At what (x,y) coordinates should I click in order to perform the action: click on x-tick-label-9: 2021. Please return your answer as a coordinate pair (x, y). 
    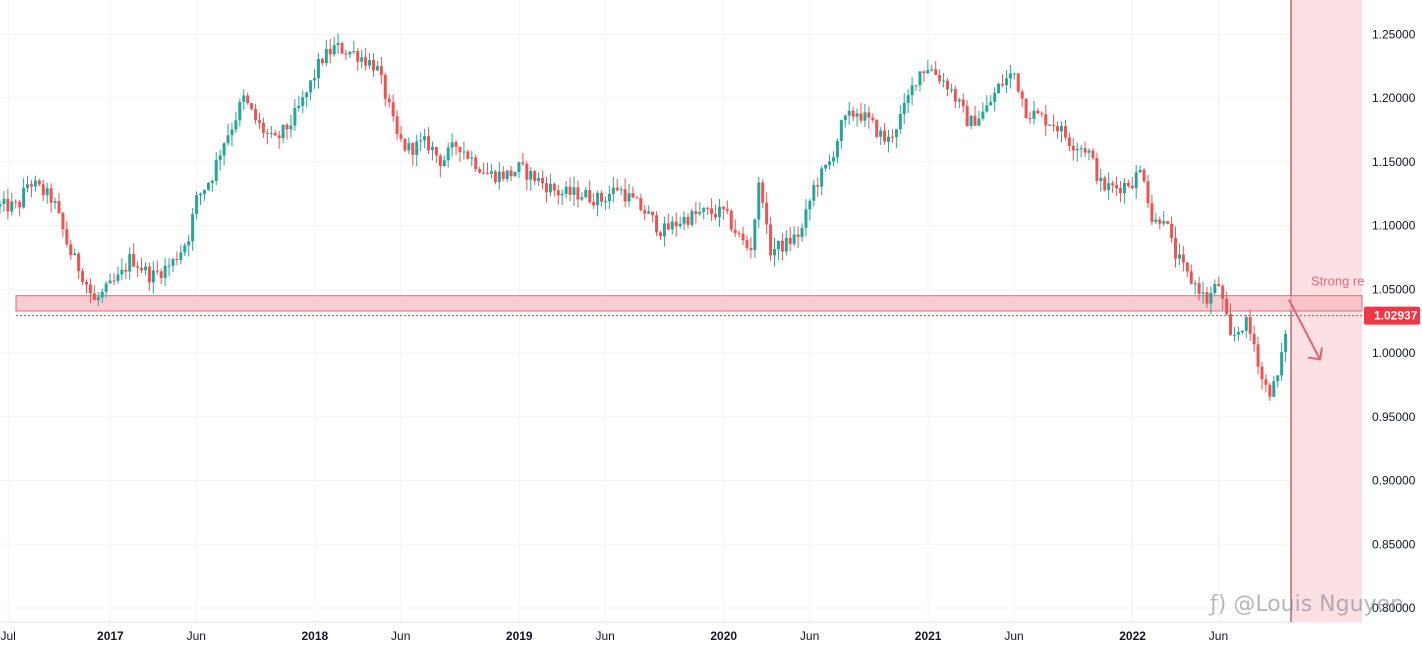
    Looking at the image, I should click on (928, 636).